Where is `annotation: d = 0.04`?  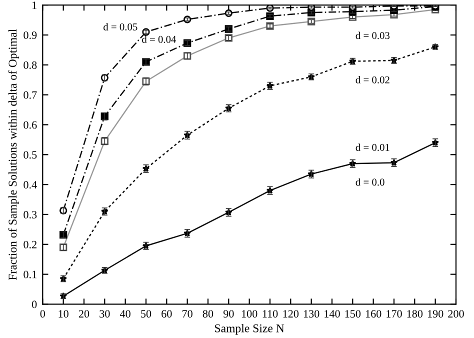
annotation: d = 0.04 is located at coordinates (159, 39).